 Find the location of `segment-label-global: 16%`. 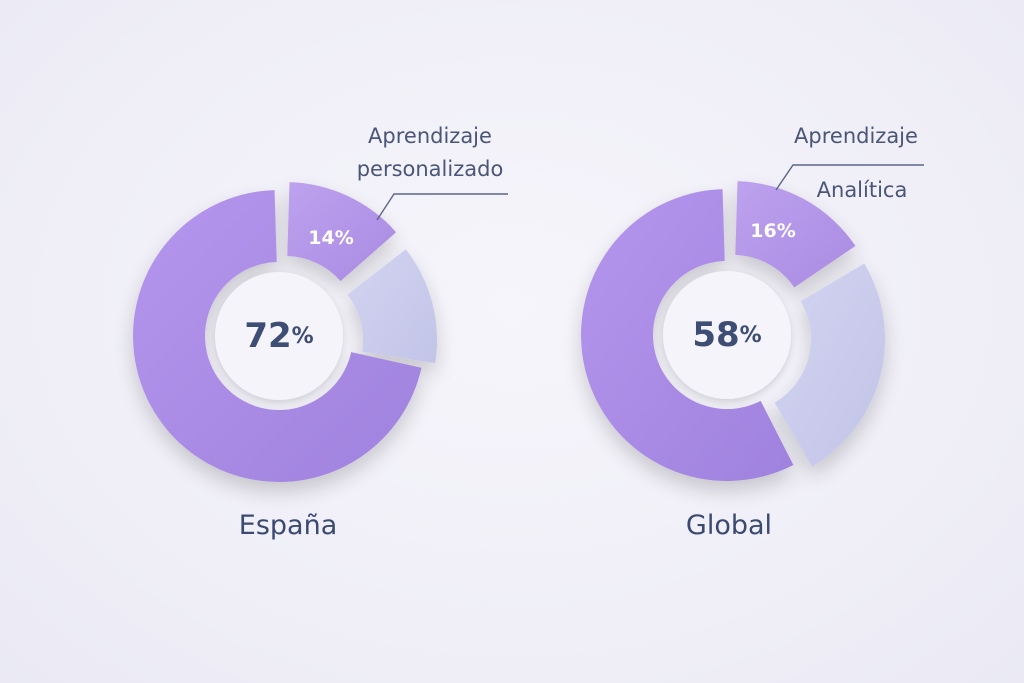

segment-label-global: 16% is located at coordinates (772, 231).